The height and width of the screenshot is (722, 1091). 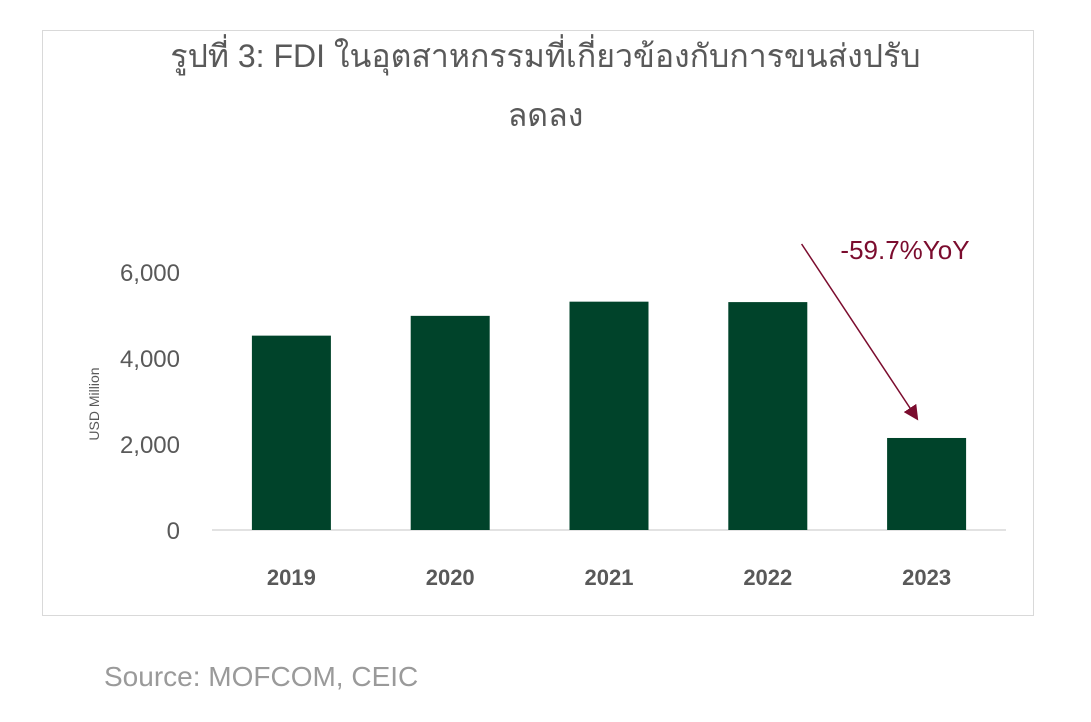 What do you see at coordinates (450, 422) in the screenshot?
I see `bar-2020` at bounding box center [450, 422].